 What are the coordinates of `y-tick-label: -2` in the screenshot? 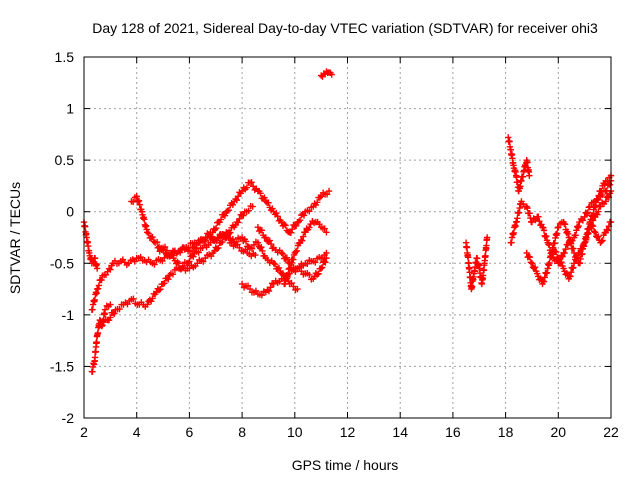 It's located at (68, 418).